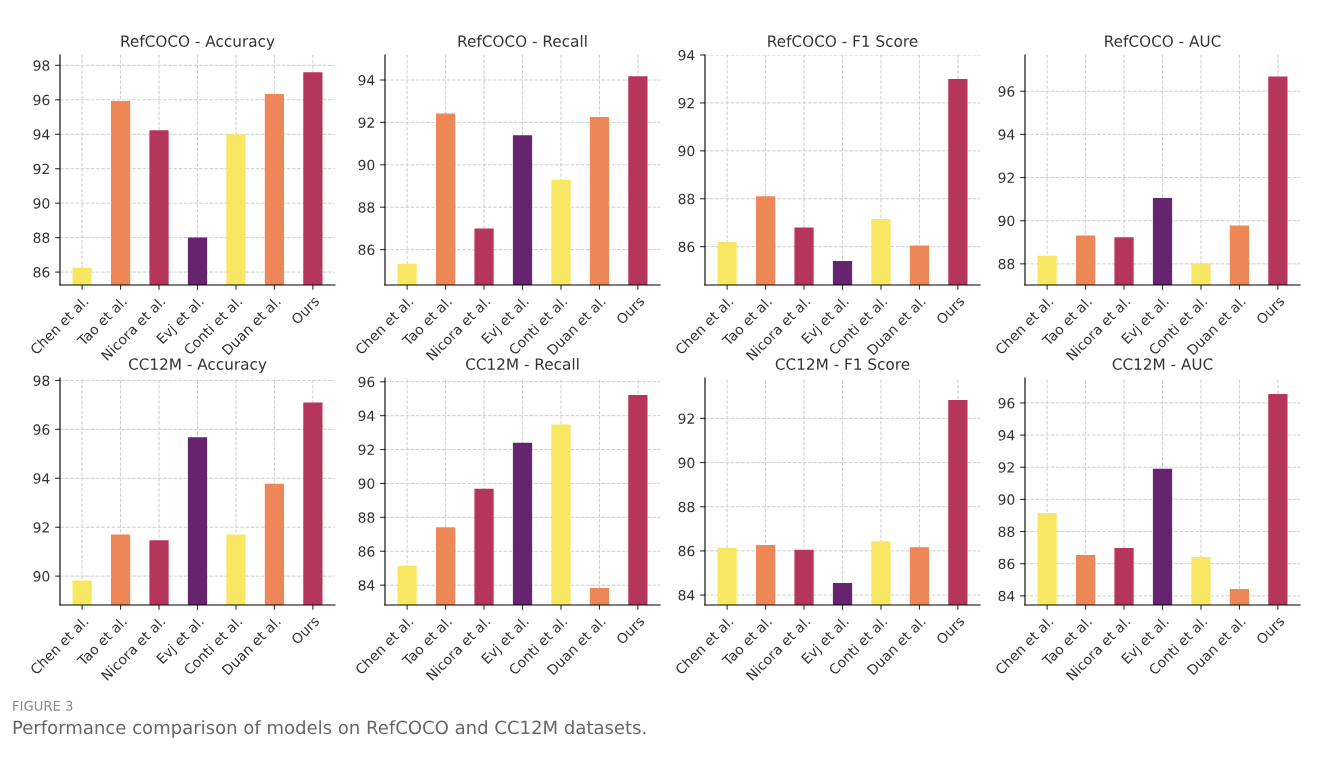 The image size is (1328, 763). I want to click on chart-title: RefCOCO - Accuracy, so click(198, 42).